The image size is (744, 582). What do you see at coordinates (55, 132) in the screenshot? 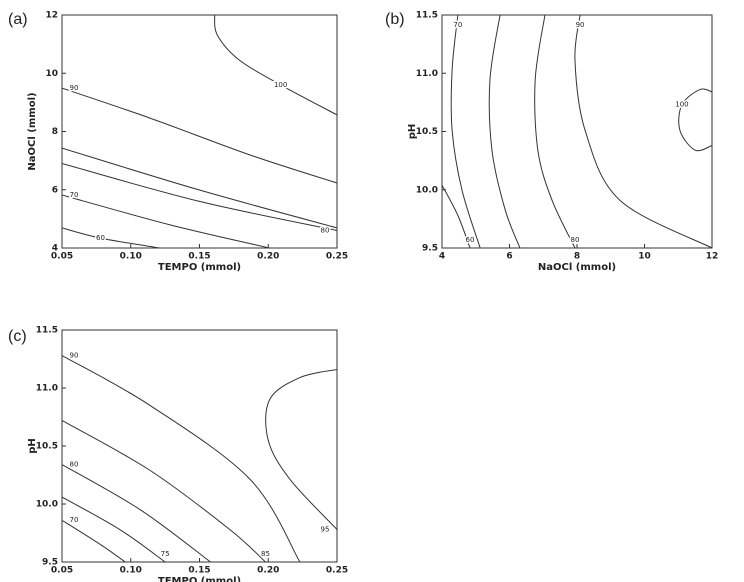
I see `y-tick-label: 8` at bounding box center [55, 132].